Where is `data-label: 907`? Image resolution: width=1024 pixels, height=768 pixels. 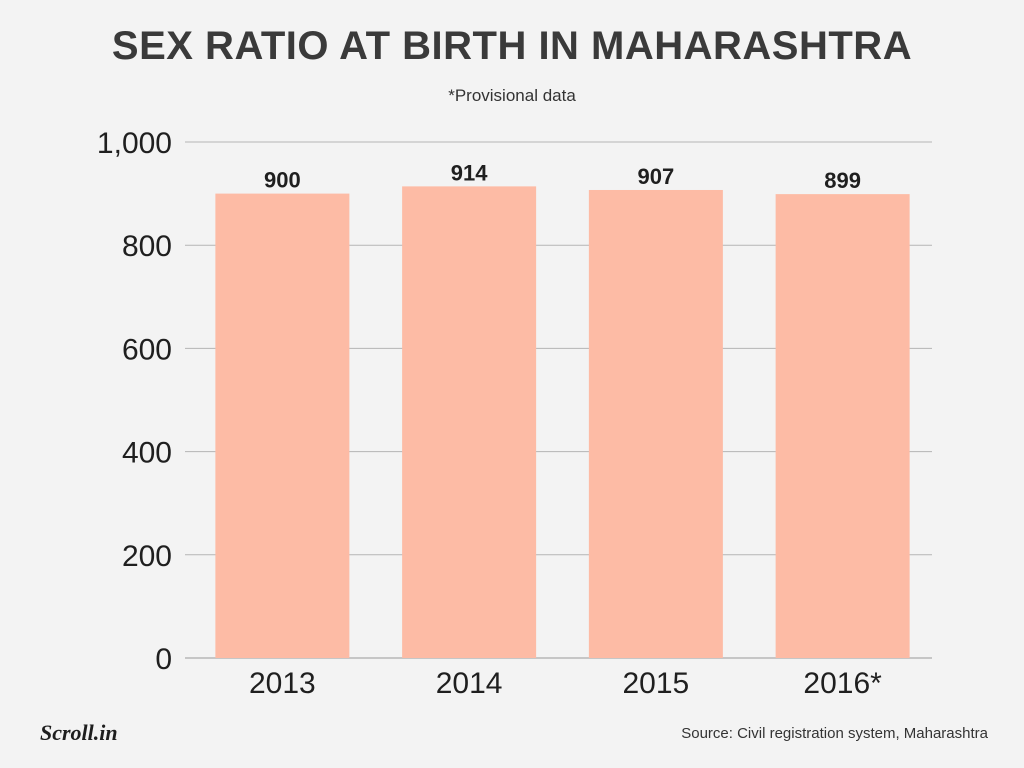
data-label: 907 is located at coordinates (656, 176).